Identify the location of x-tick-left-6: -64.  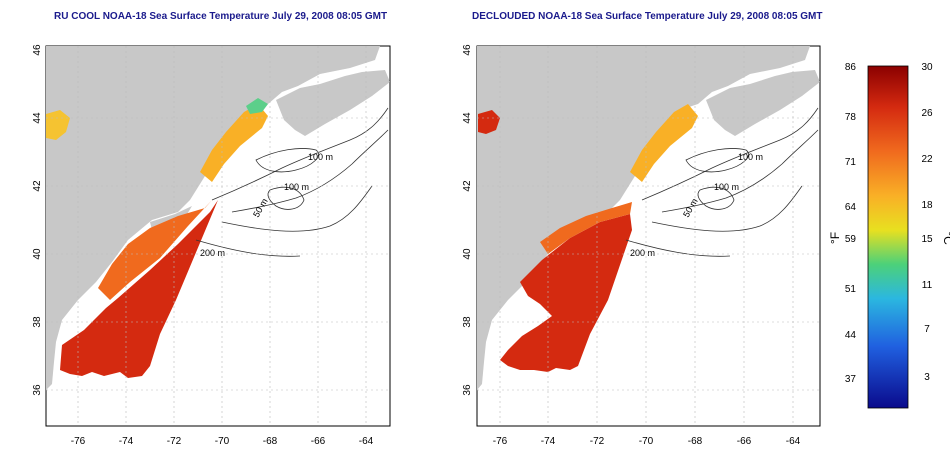
(366, 441).